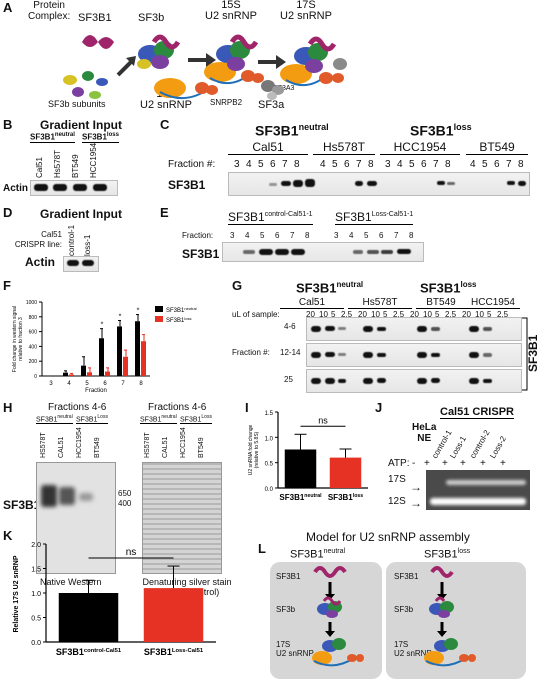 The image size is (538, 679). I want to click on chartK-y-tick-label: 0.5, so click(36, 619).